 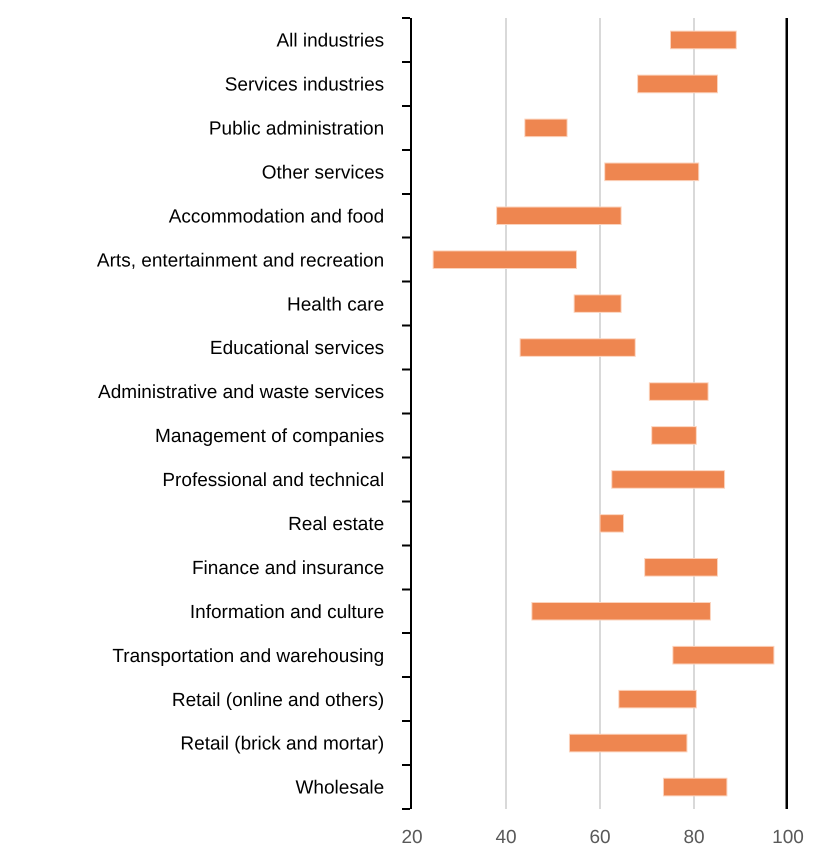 I want to click on x-tick-label: 80, so click(x=694, y=837).